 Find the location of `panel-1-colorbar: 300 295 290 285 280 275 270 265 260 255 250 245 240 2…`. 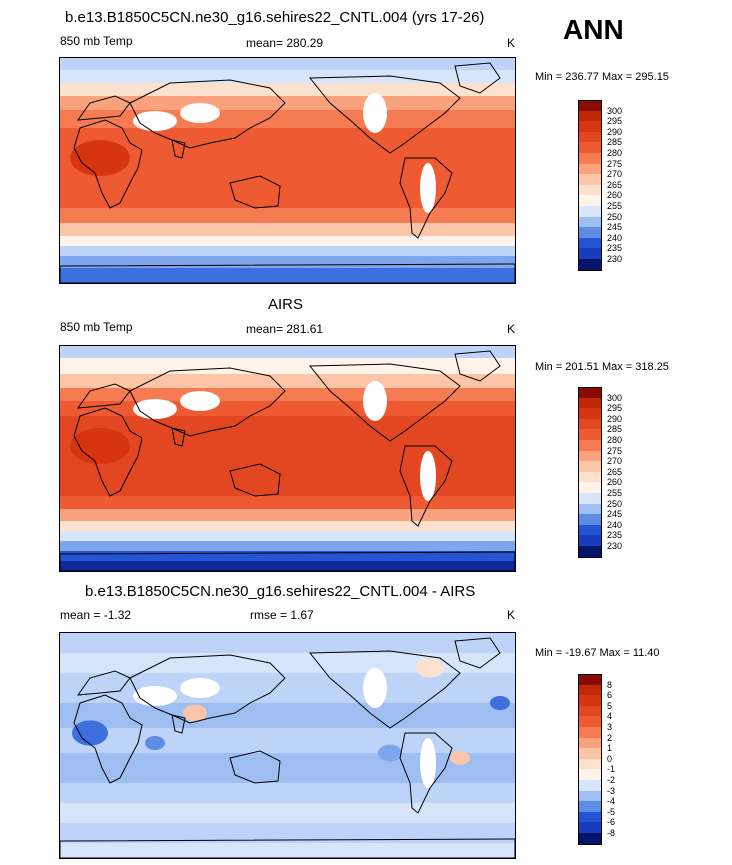

panel-1-colorbar: 300 295 290 285 280 275 270 265 260 255 250 245 240 2… is located at coordinates (608, 190).